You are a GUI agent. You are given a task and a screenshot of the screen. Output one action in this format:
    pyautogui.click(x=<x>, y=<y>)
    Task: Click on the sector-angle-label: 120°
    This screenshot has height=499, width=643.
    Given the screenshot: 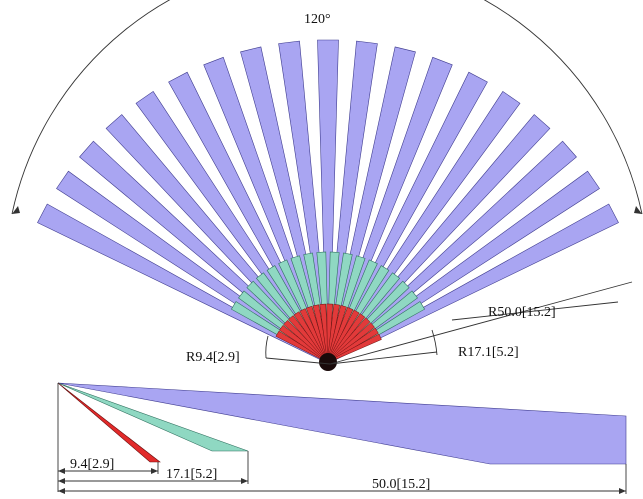 What is the action you would take?
    pyautogui.click(x=317, y=19)
    